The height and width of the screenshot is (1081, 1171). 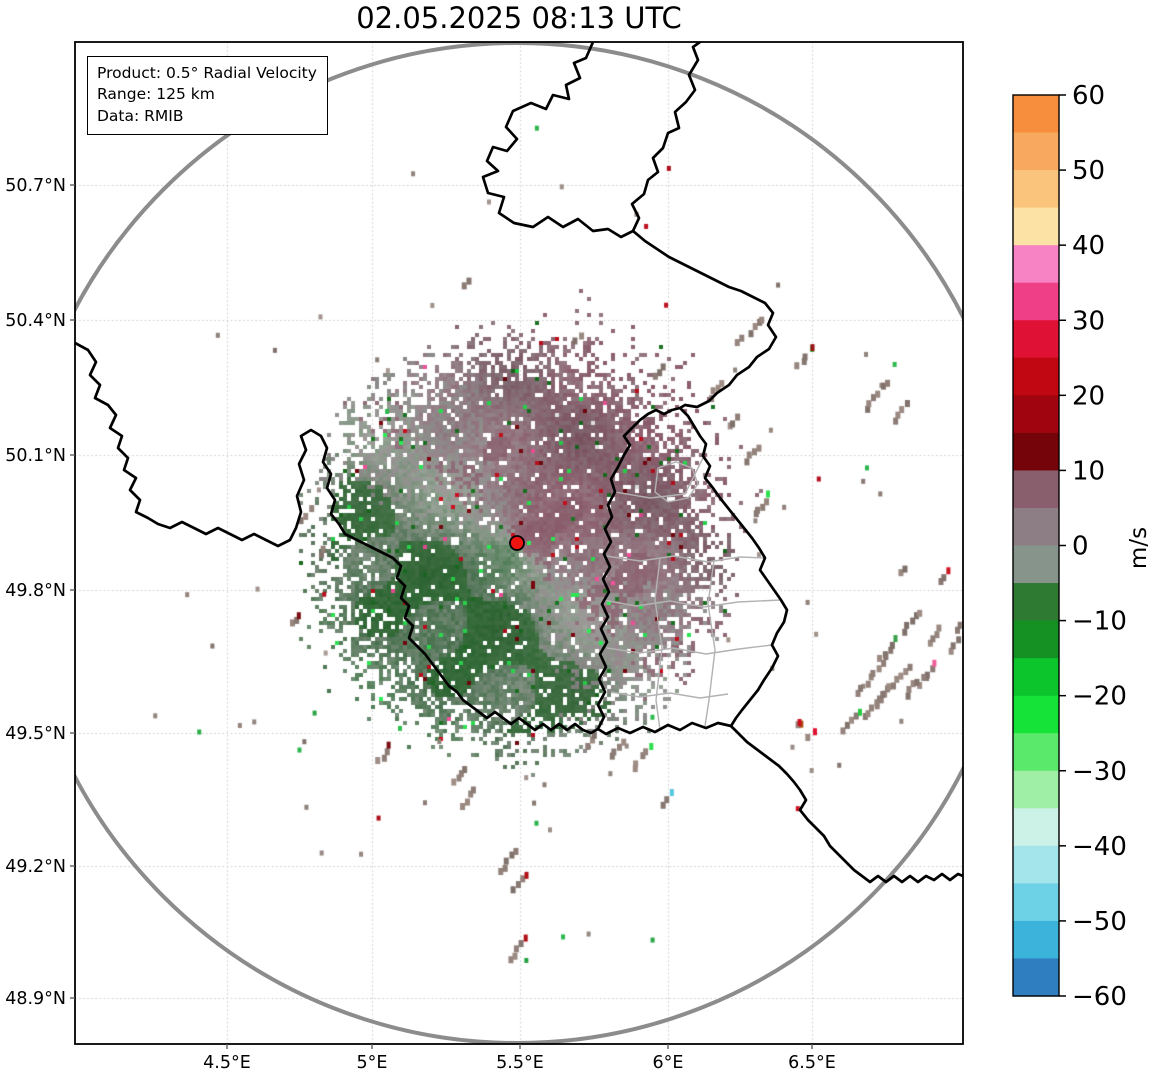 What do you see at coordinates (668, 1063) in the screenshot?
I see `x-axis-tick-label: 6°E` at bounding box center [668, 1063].